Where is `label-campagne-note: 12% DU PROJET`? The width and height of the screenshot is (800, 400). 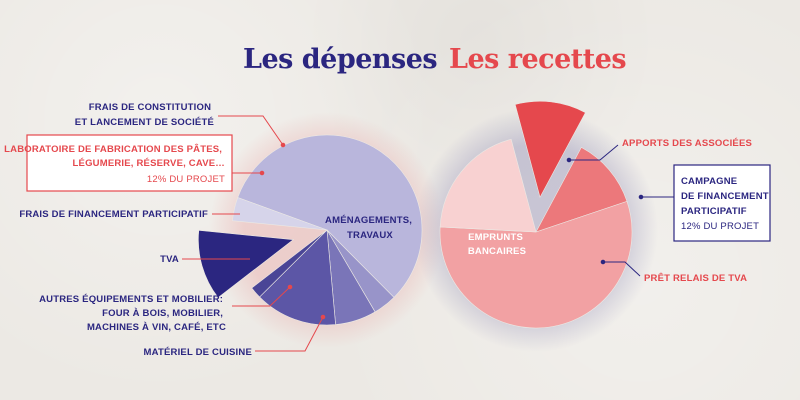
label-campagne-note: 12% DU PROJET is located at coordinates (720, 226).